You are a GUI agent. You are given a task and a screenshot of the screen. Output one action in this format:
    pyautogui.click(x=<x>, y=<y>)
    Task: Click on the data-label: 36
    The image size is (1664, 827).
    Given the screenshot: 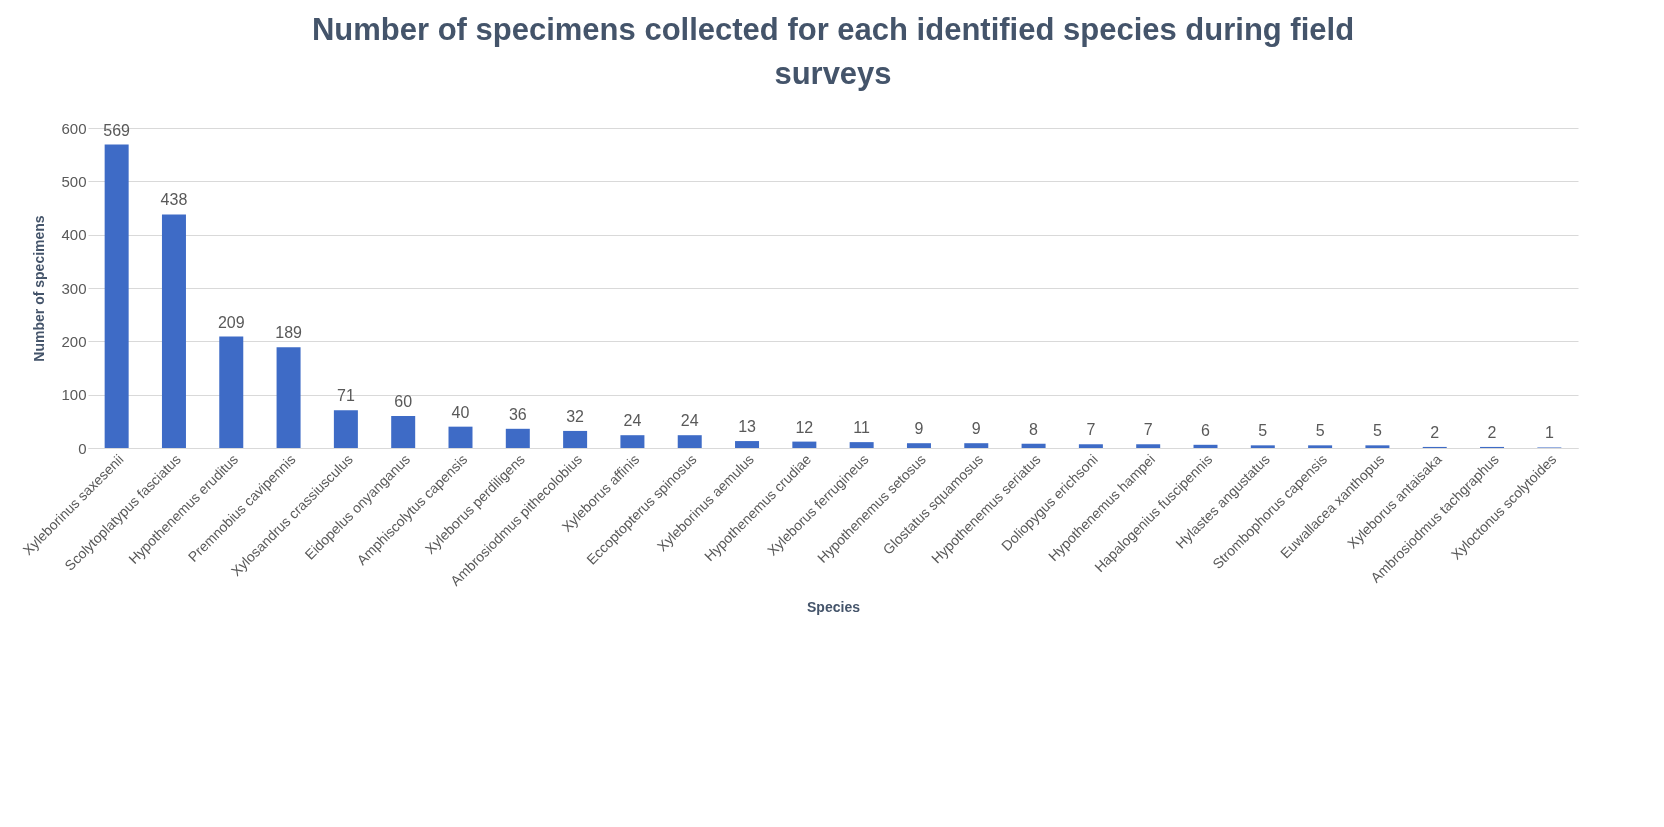 What is the action you would take?
    pyautogui.click(x=517, y=414)
    